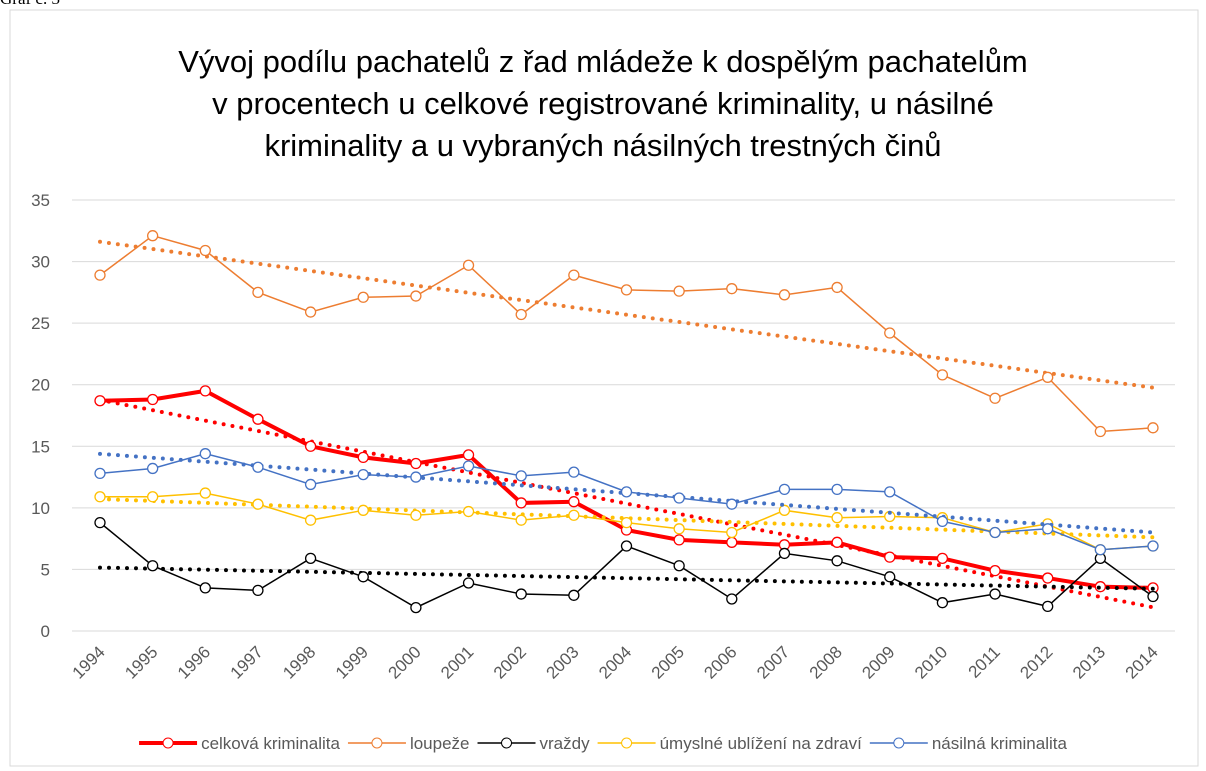  Describe the element at coordinates (440, 743) in the screenshot. I see `legend-label: loupeže` at that location.